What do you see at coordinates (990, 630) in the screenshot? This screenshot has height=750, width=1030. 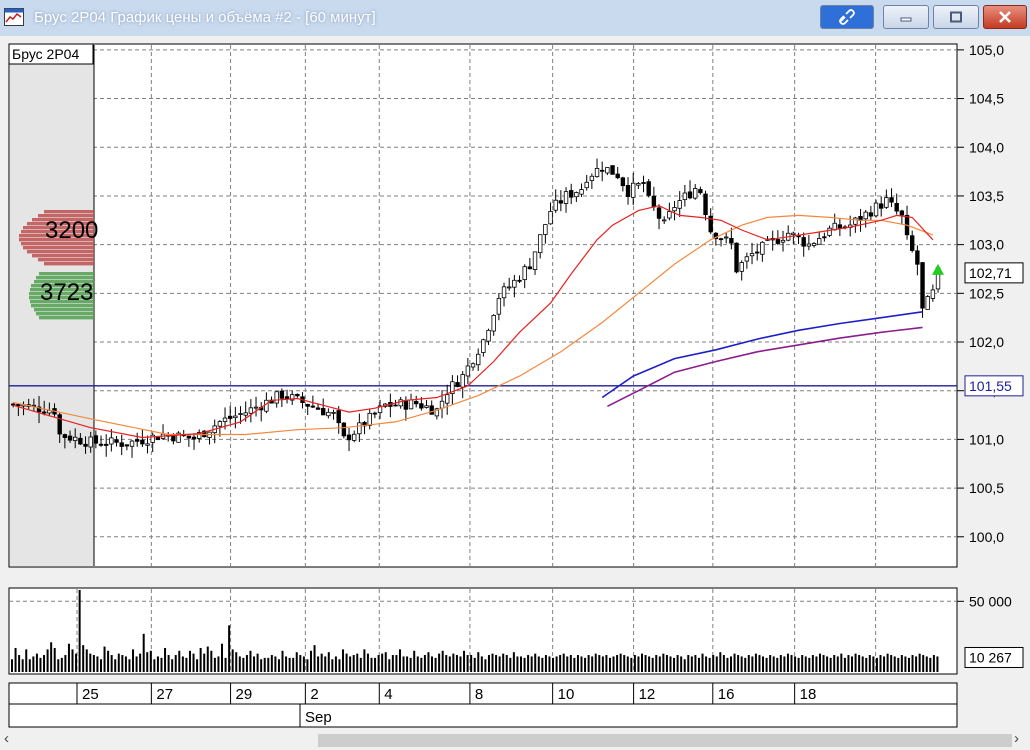 I see `volume-axis: 50 000 10 267` at bounding box center [990, 630].